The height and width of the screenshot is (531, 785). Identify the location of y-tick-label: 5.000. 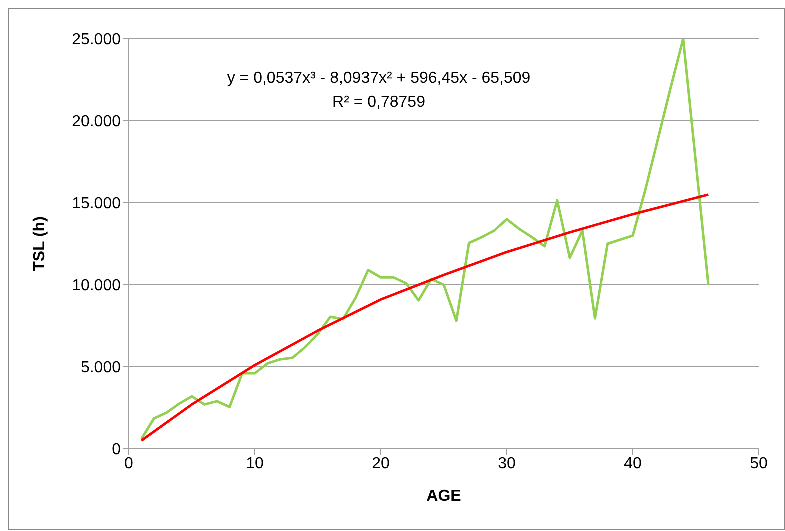
(101, 368).